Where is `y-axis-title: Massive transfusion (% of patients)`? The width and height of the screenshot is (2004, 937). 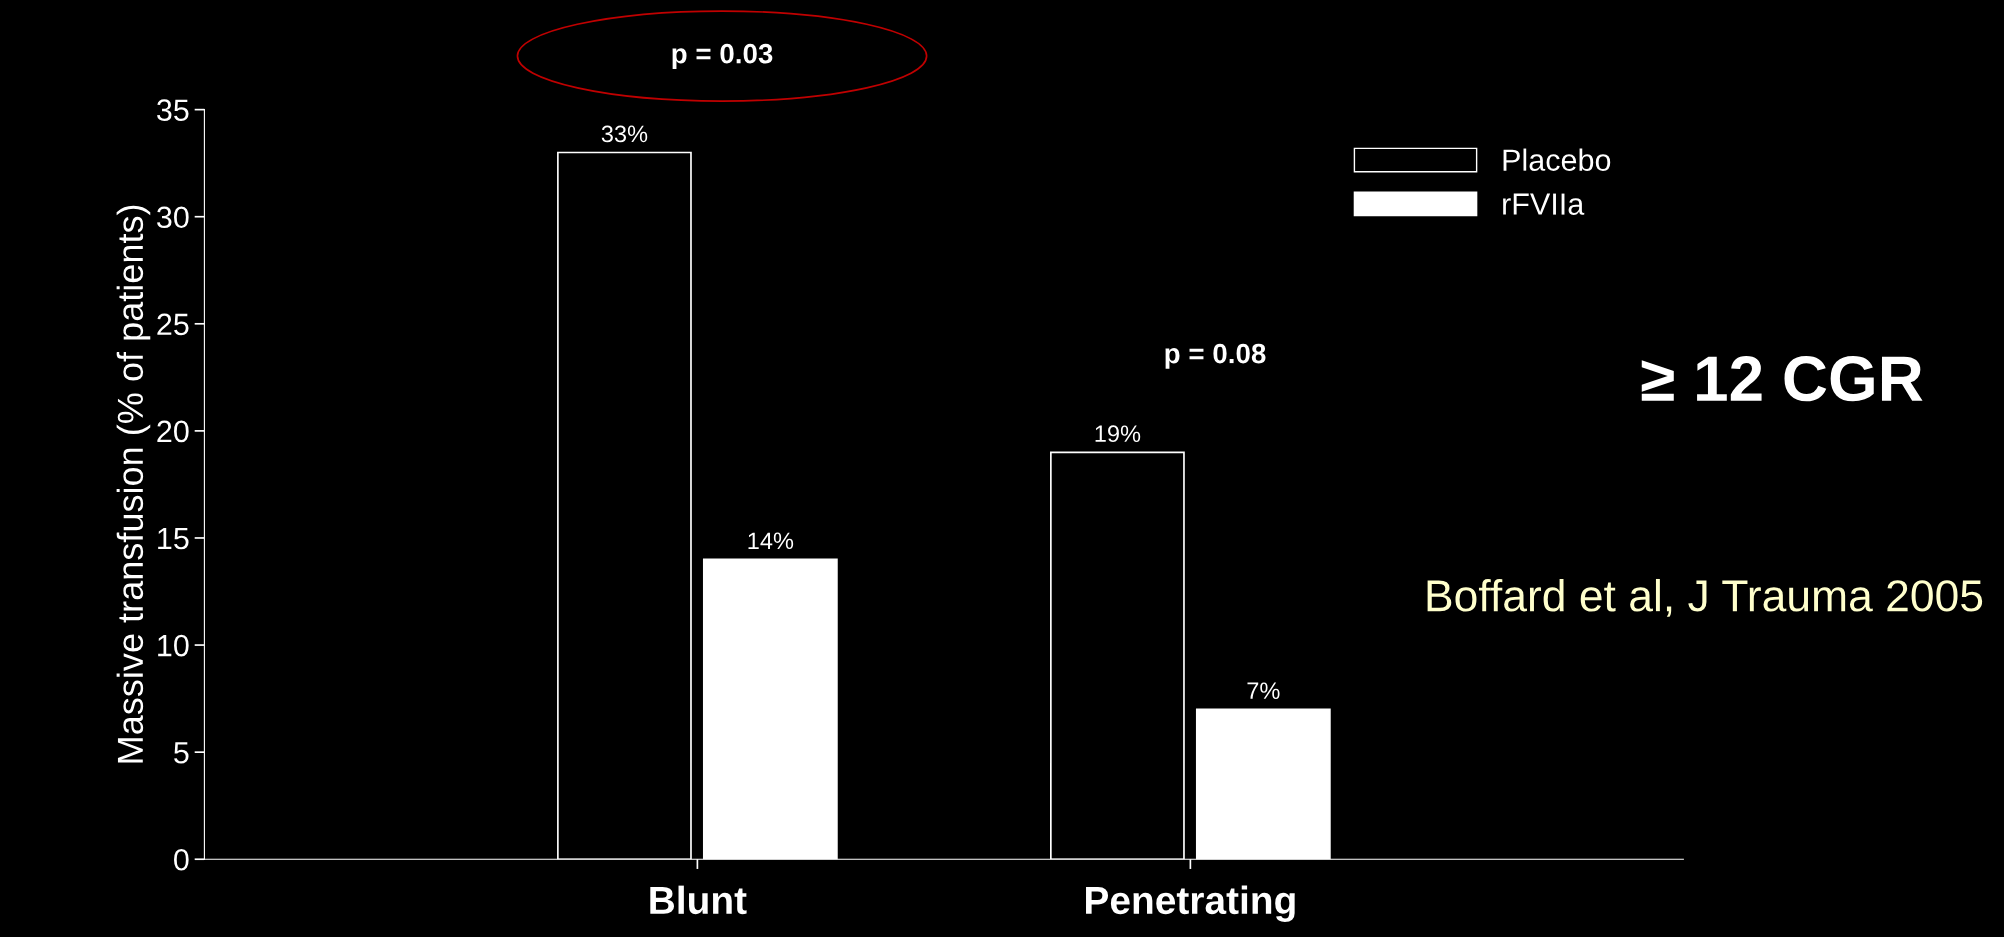 y-axis-title: Massive transfusion (% of patients) is located at coordinates (133, 484).